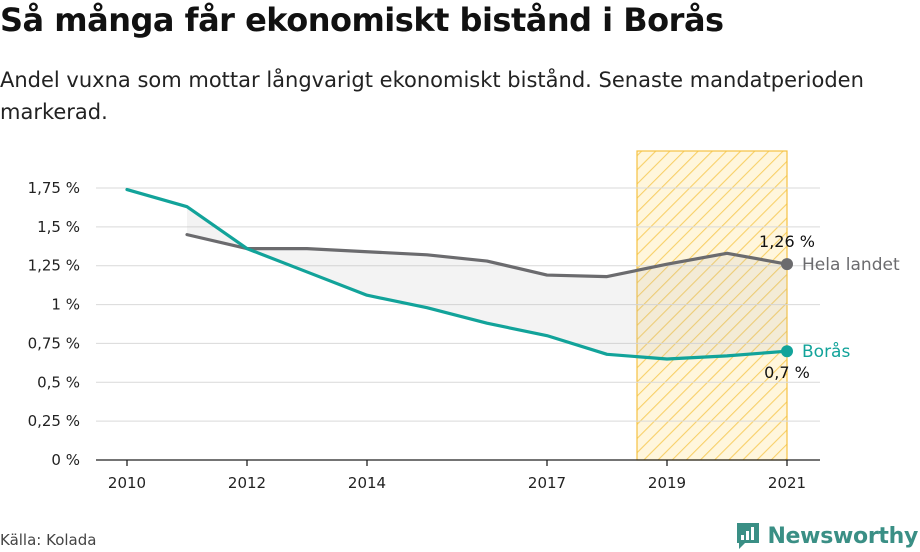 The height and width of the screenshot is (552, 920). What do you see at coordinates (127, 483) in the screenshot?
I see `x-tick-label: 2010` at bounding box center [127, 483].